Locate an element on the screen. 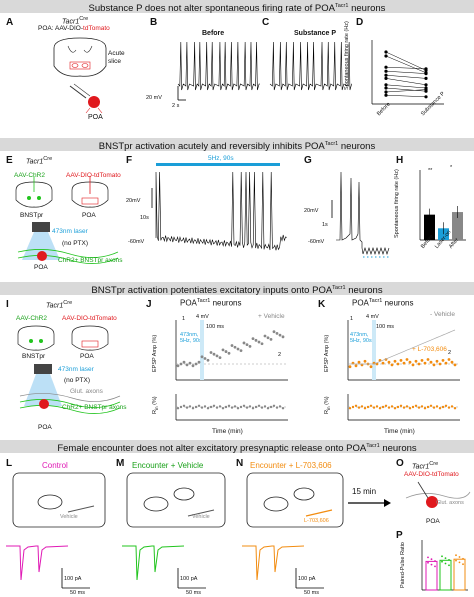 The height and width of the screenshot is (597, 474). panel-j-inset-t: 100 ms is located at coordinates (215, 327).